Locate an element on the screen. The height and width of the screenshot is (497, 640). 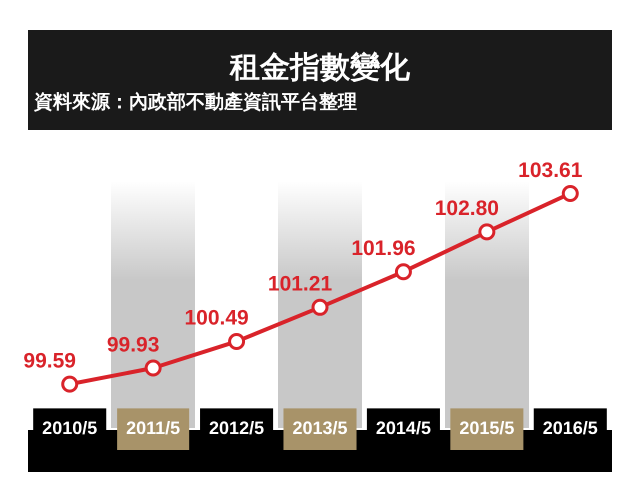
x-tick-label: 2011/5 is located at coordinates (153, 428).